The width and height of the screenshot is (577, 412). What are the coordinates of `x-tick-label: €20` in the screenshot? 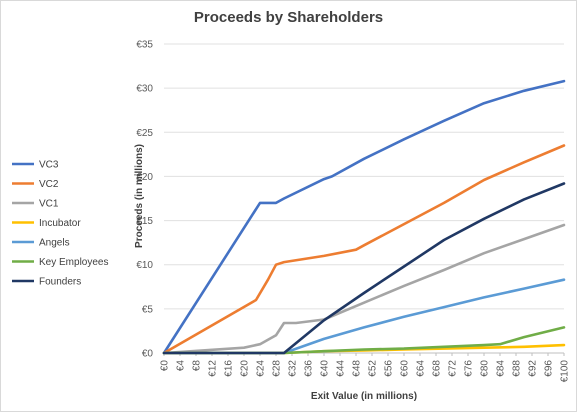 It's located at (245, 368).